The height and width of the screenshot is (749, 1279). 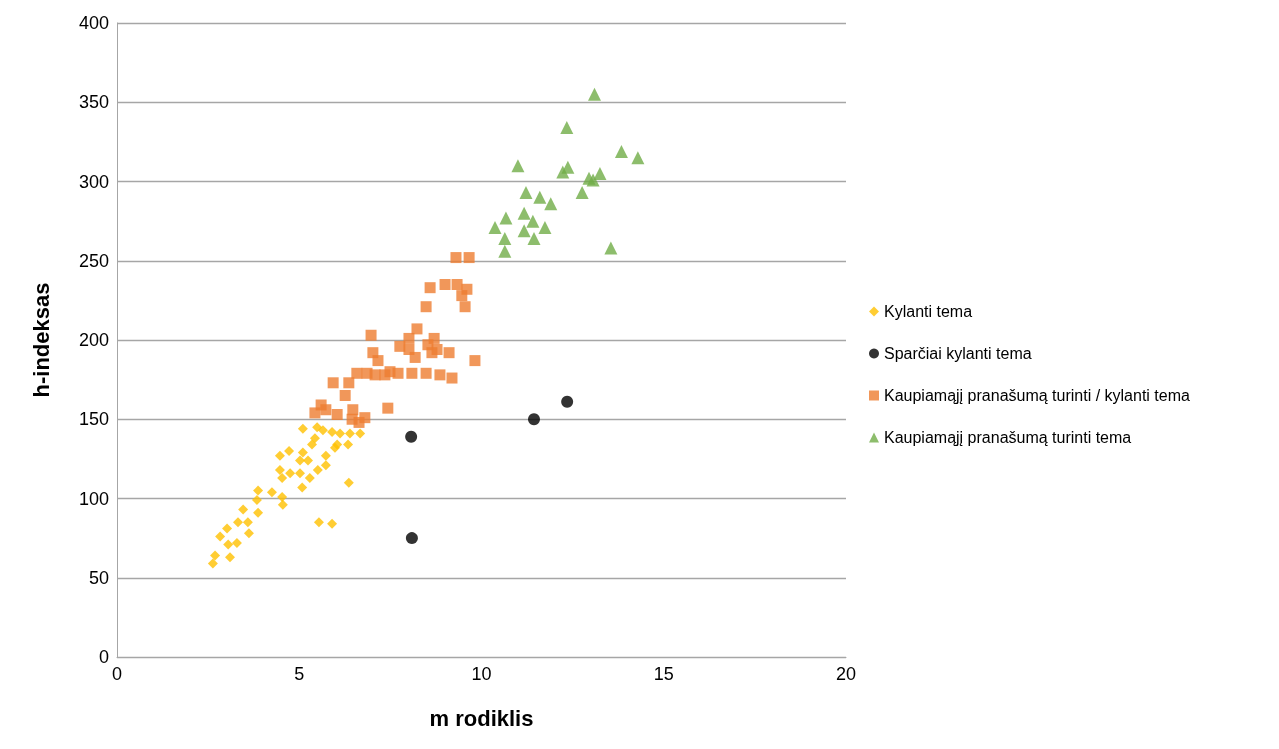 What do you see at coordinates (93, 340) in the screenshot?
I see `y-tick-label: 200` at bounding box center [93, 340].